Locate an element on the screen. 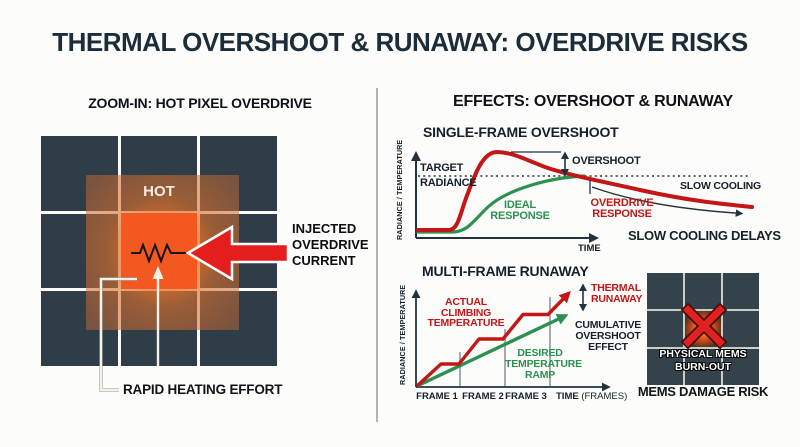 Image resolution: width=800 pixels, height=447 pixels. cumulative-overshoot-label: CUMULATIVE OVERSHOOT EFFECT is located at coordinates (608, 336).